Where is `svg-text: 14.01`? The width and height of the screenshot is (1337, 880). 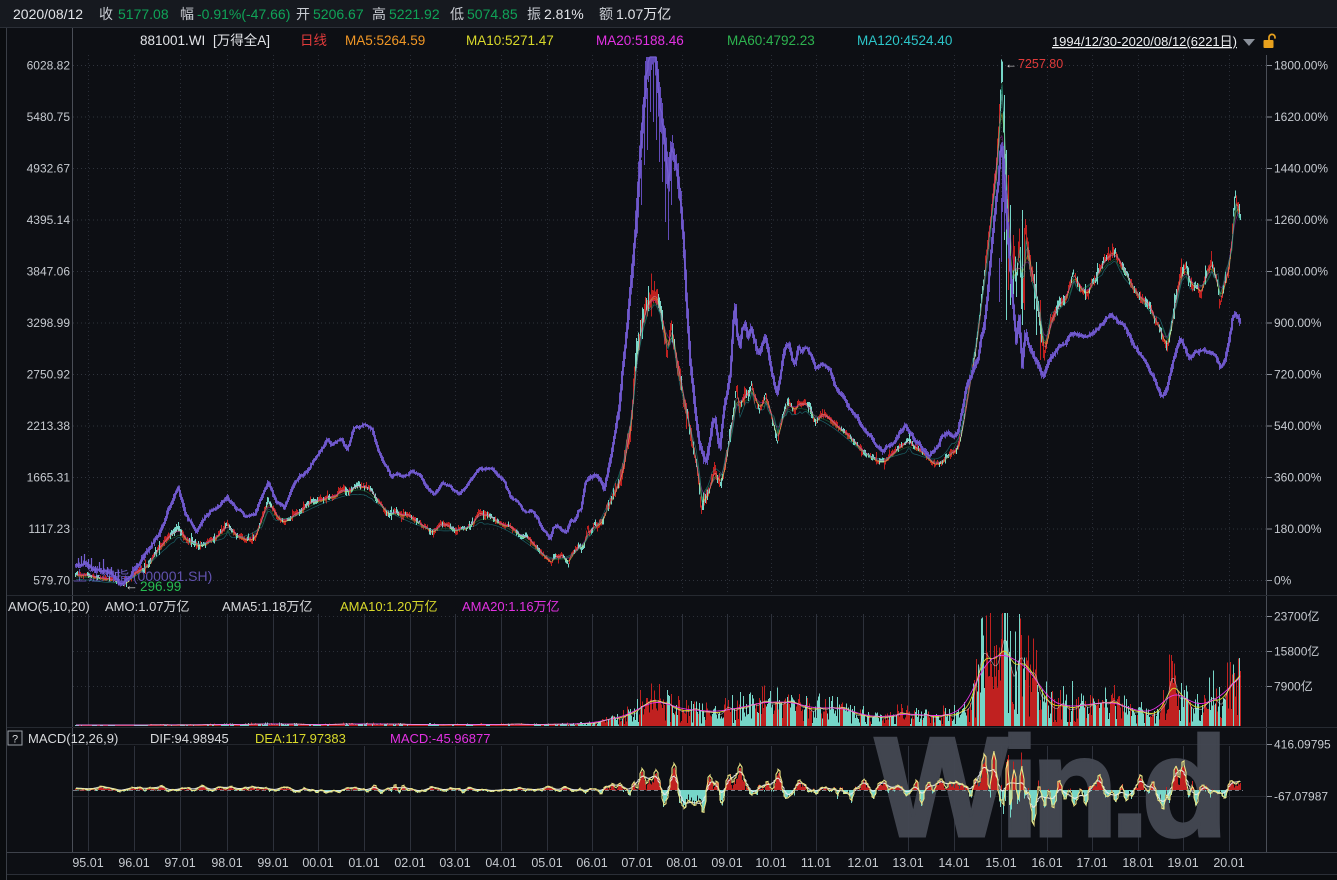 svg-text: 14.01 is located at coordinates (953, 863).